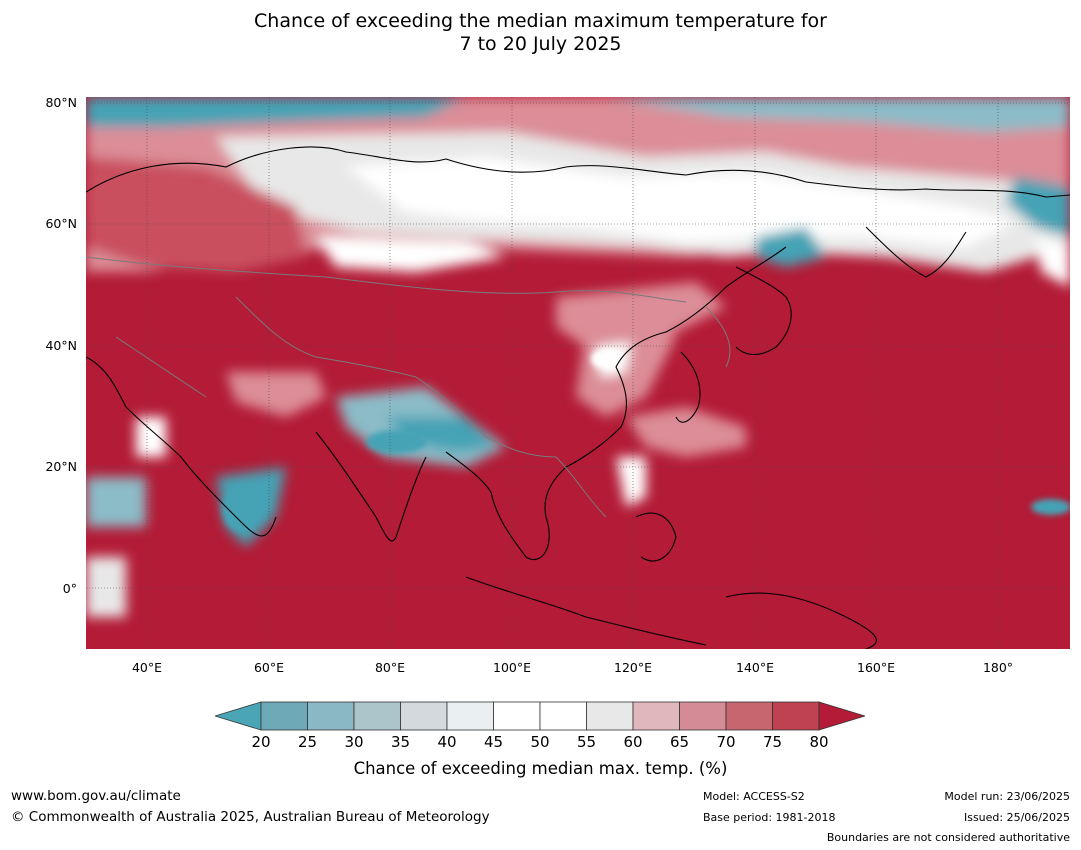 The image size is (1081, 850). What do you see at coordinates (390, 667) in the screenshot?
I see `lon-label-80e: 80°E` at bounding box center [390, 667].